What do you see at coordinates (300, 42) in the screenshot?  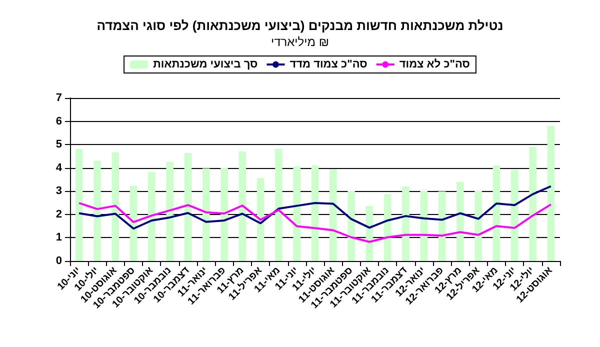 I see `chart-subtitle: מיליארדי ₪` at bounding box center [300, 42].